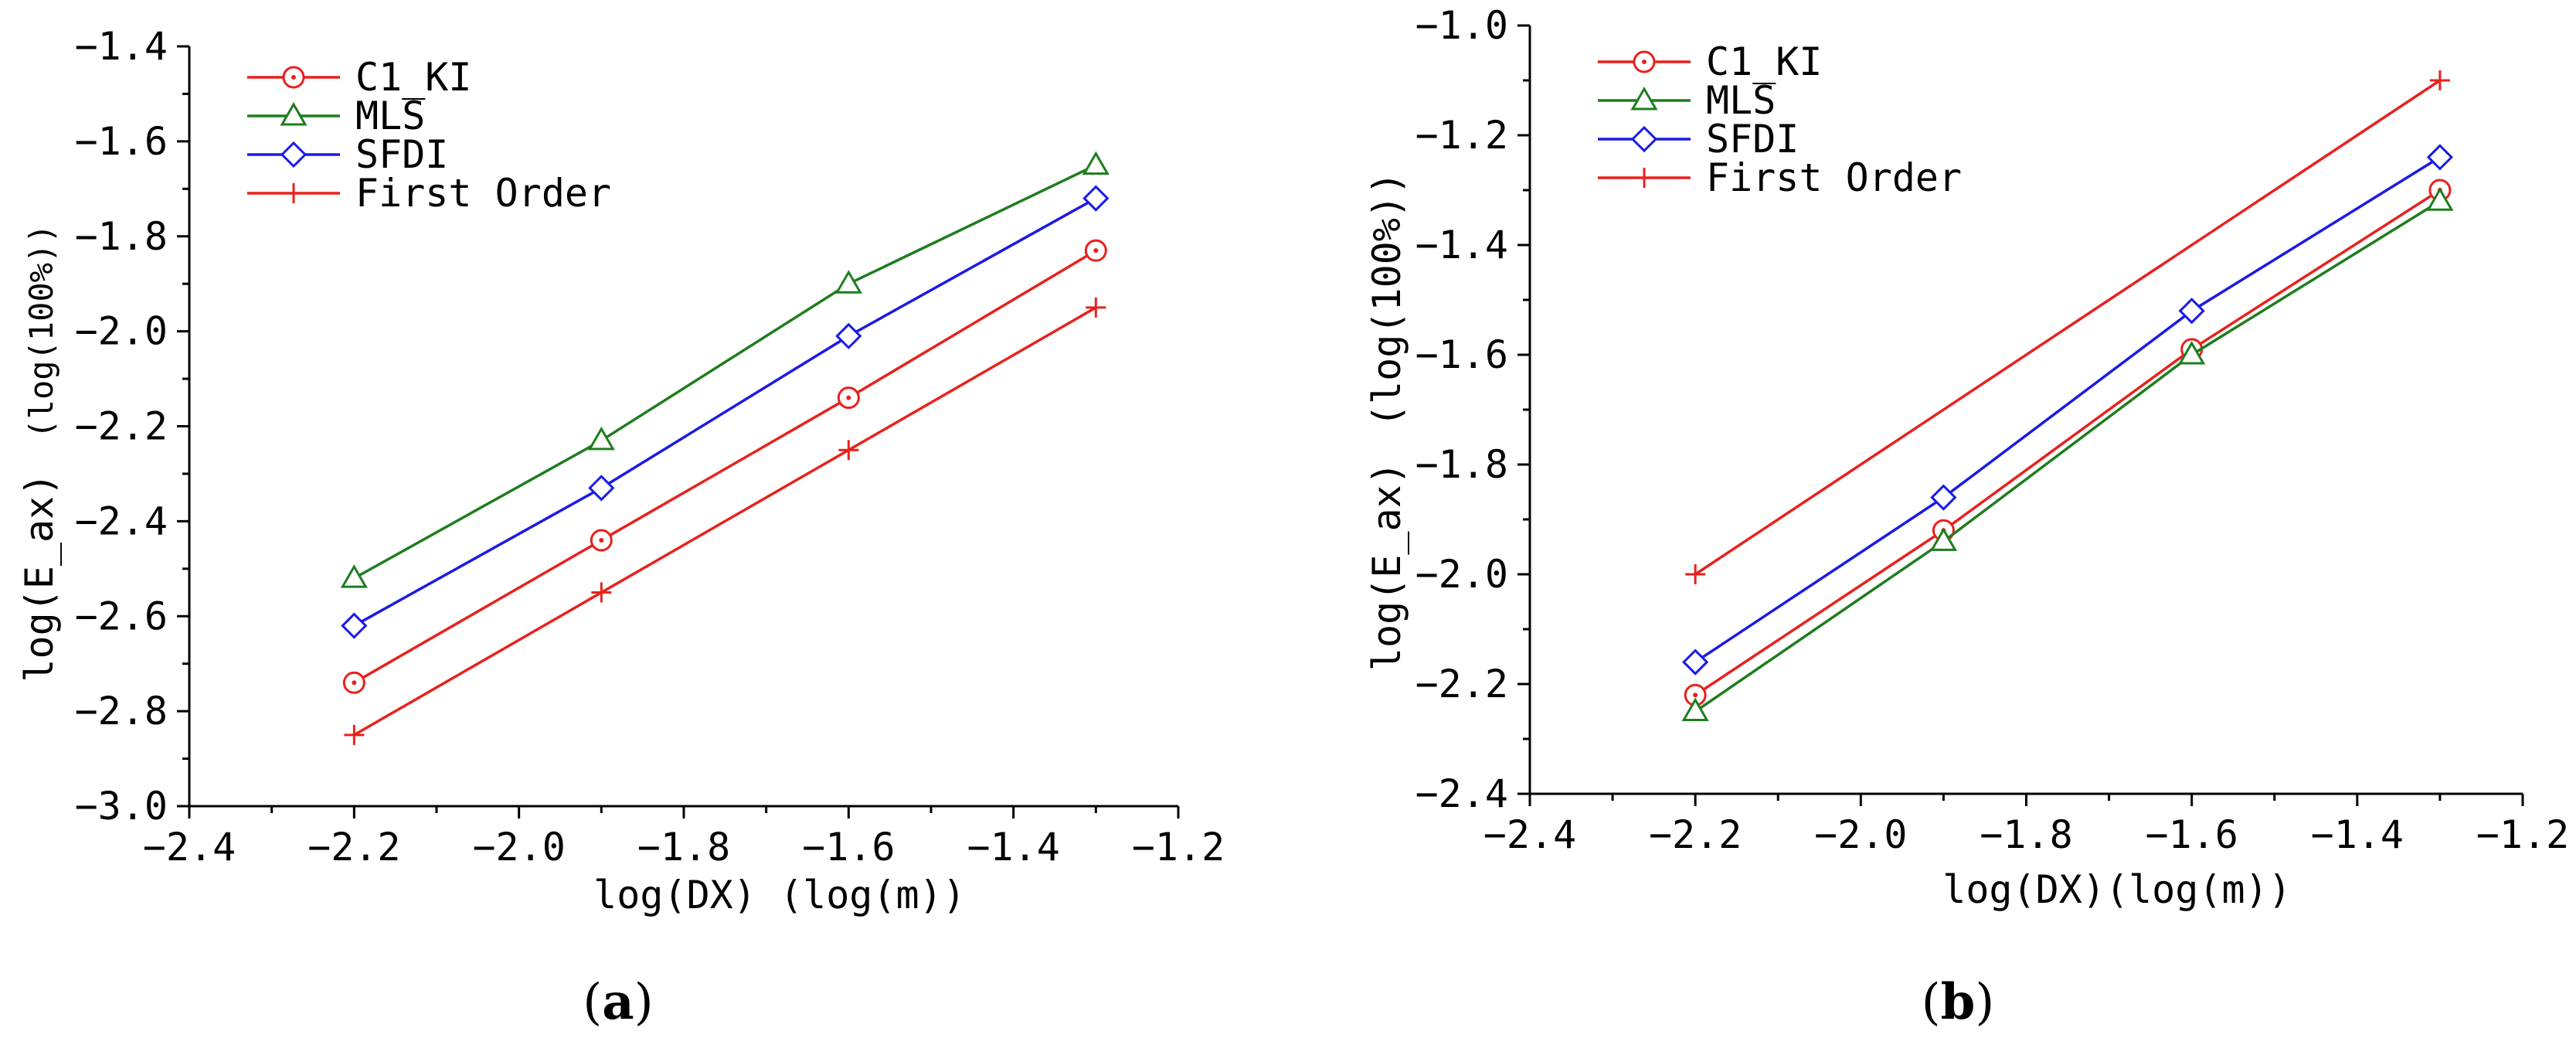 The height and width of the screenshot is (1045, 2576). Describe the element at coordinates (1461, 135) in the screenshot. I see `y-tick-label-b: −1.2` at that location.